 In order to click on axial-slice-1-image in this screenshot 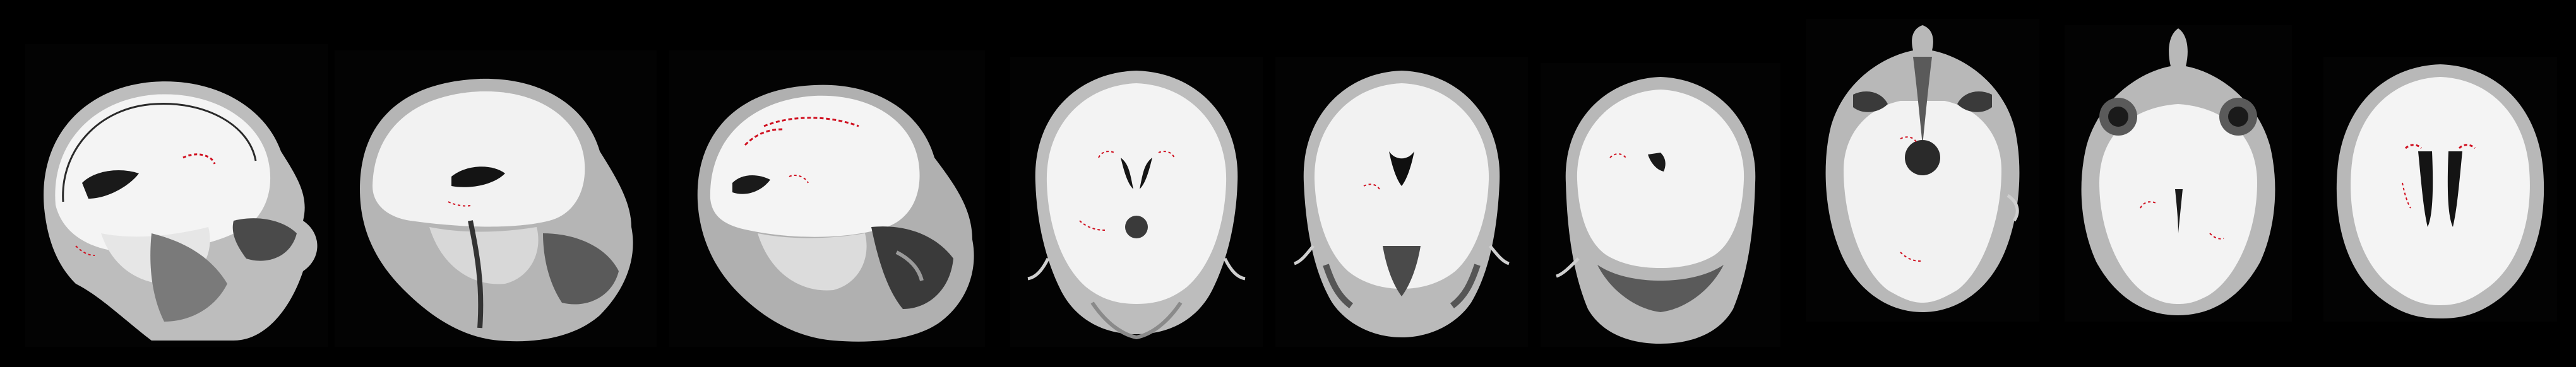, I will do `click(1922, 169)`.